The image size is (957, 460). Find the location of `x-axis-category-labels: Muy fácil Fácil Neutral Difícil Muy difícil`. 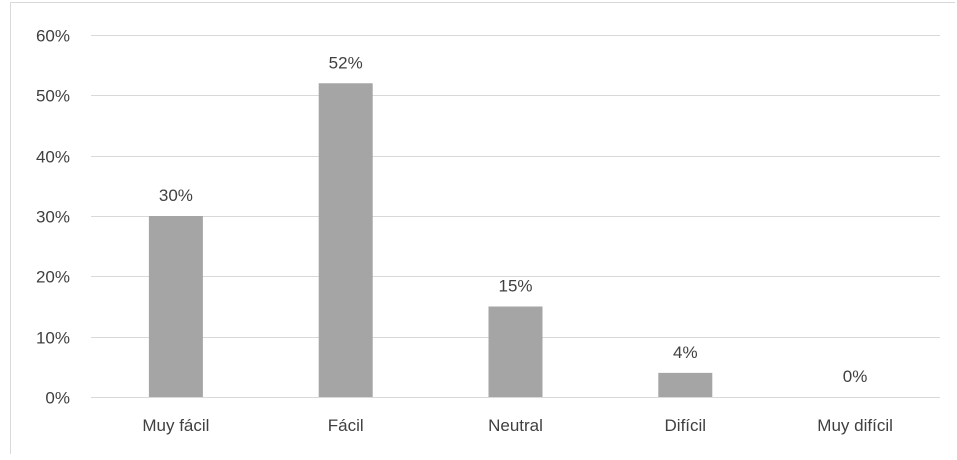

x-axis-category-labels: Muy fácil Fácil Neutral Difícil Muy difícil is located at coordinates (517, 425).